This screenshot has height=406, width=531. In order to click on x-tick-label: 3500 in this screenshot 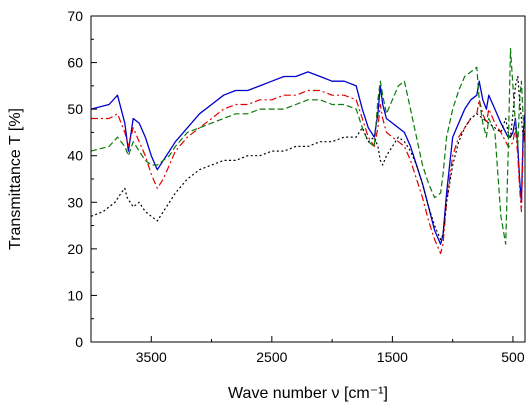, I will do `click(151, 357)`.